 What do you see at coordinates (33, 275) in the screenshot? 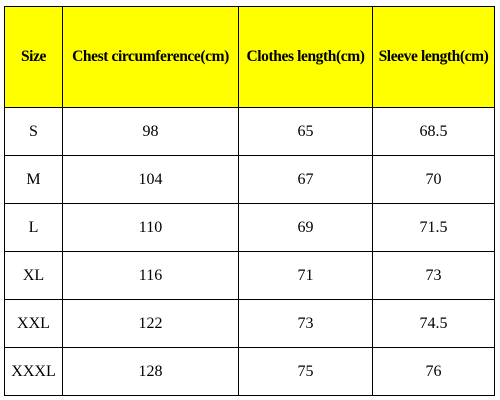
I see `size-cell: XL` at bounding box center [33, 275].